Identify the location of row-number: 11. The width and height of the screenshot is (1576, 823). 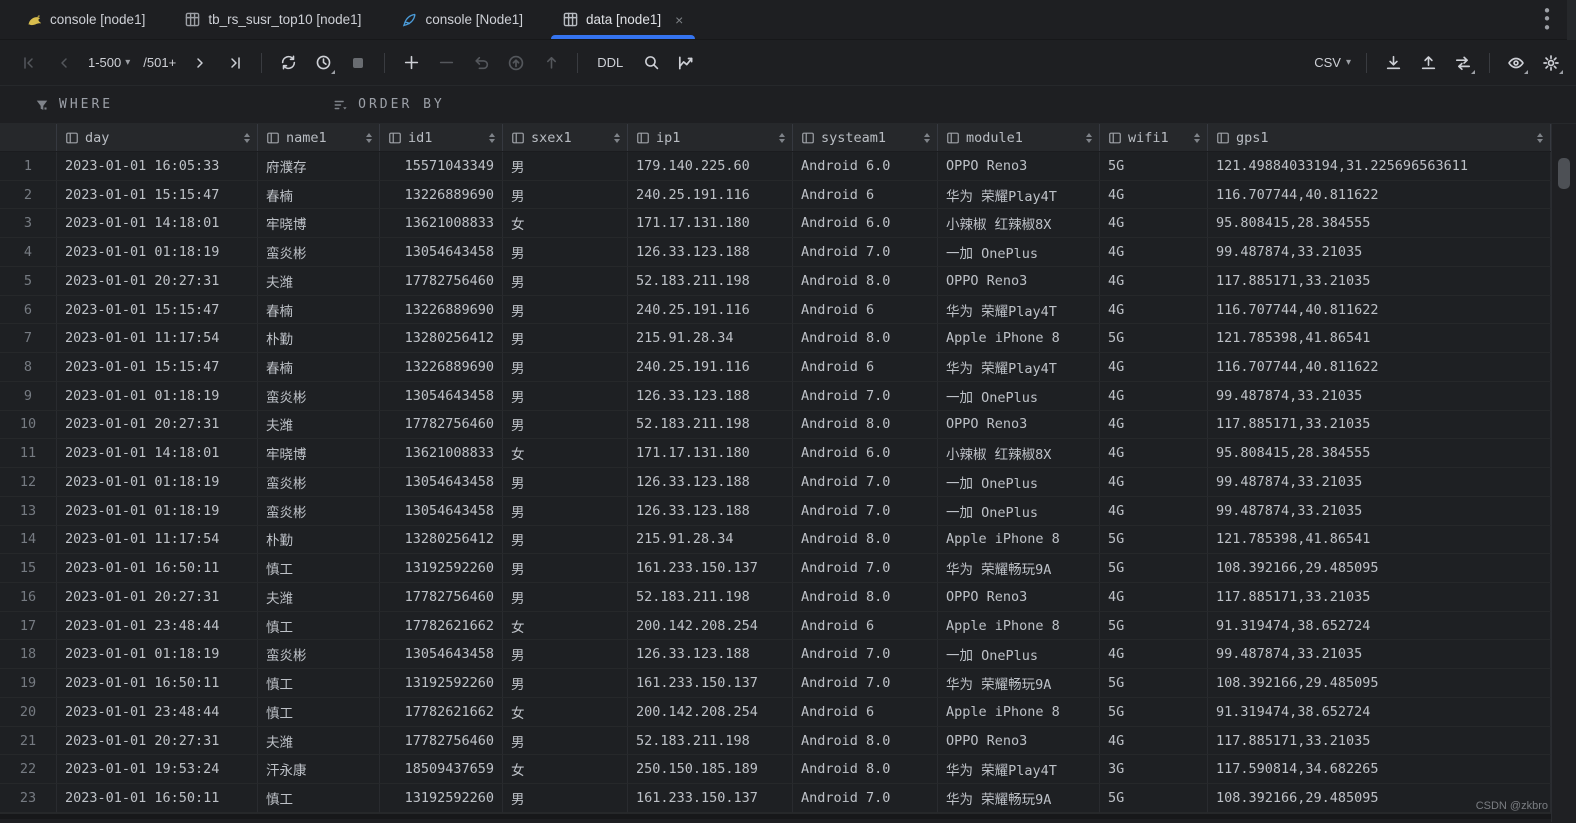
(28, 454).